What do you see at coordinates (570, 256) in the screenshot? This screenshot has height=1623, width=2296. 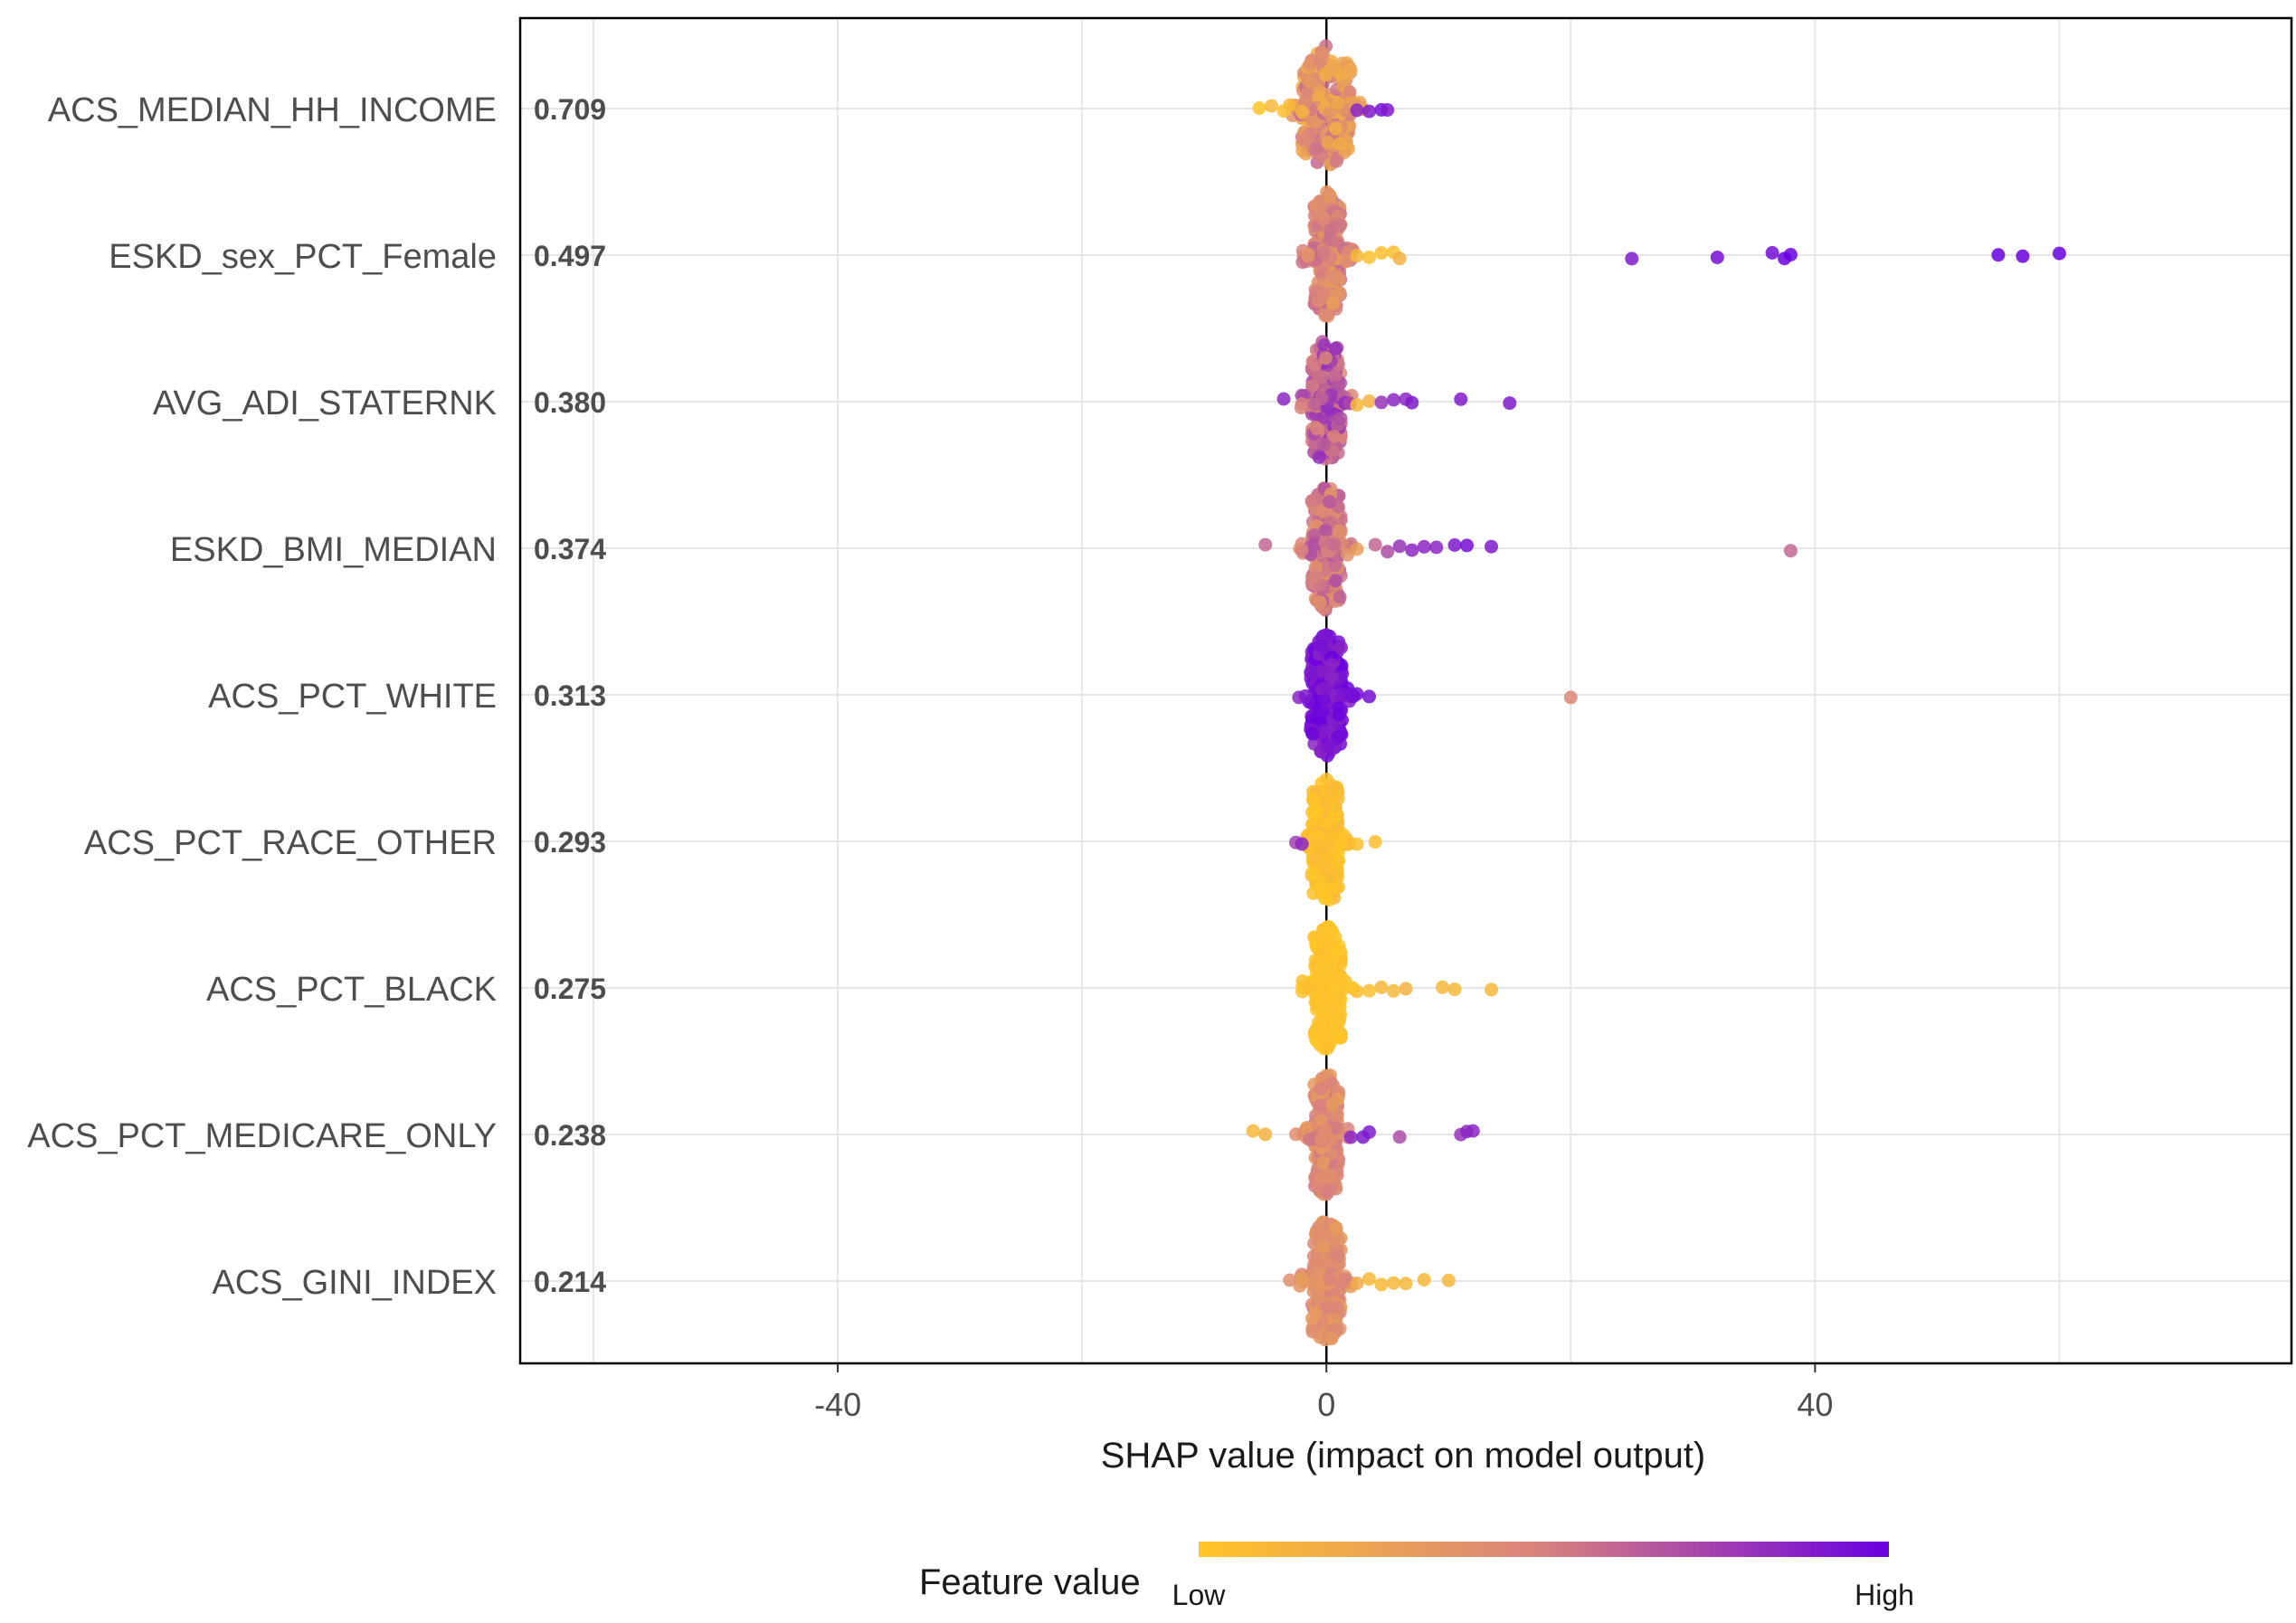 I see `feature-importance-value: 0.497` at bounding box center [570, 256].